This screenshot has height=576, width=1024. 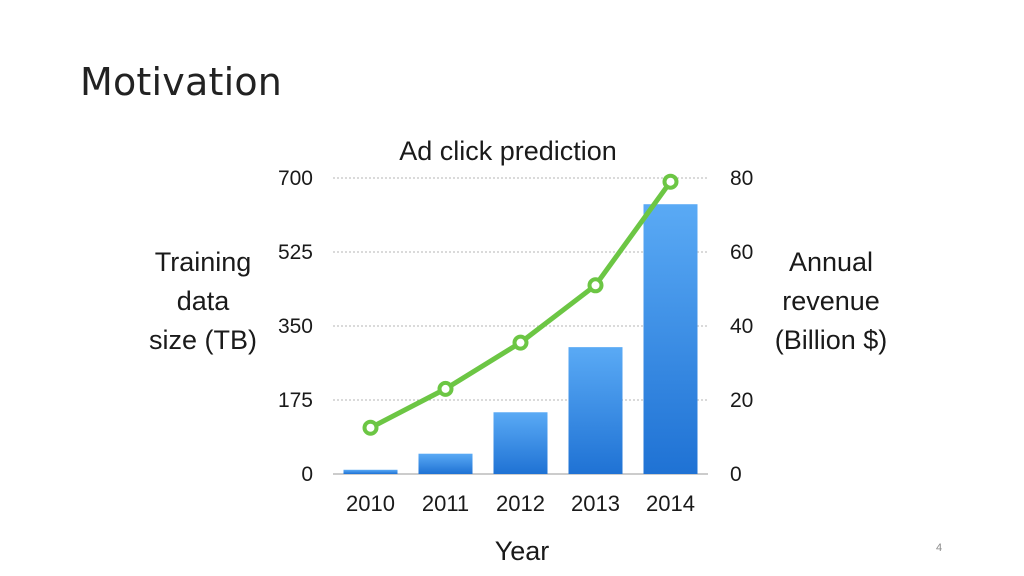 I want to click on left-tick-label: 700, so click(x=295, y=178).